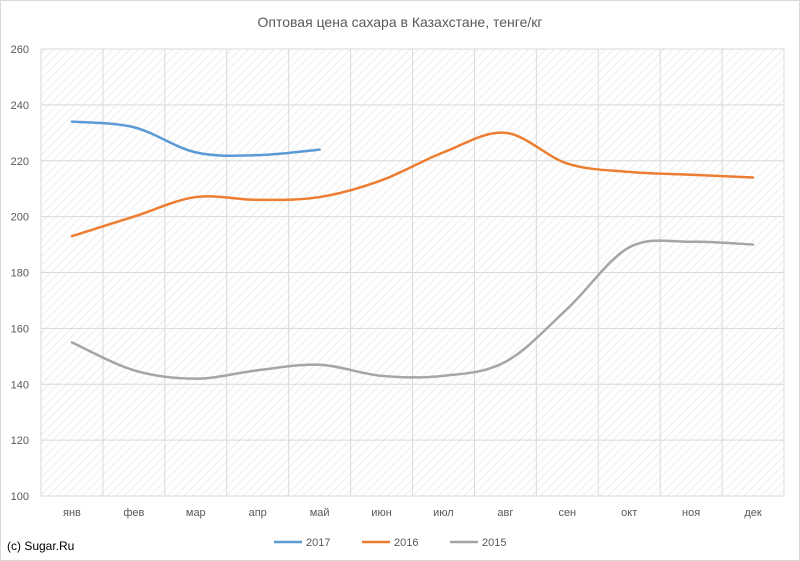 The image size is (800, 561). I want to click on x-tick-label: окт, so click(629, 513).